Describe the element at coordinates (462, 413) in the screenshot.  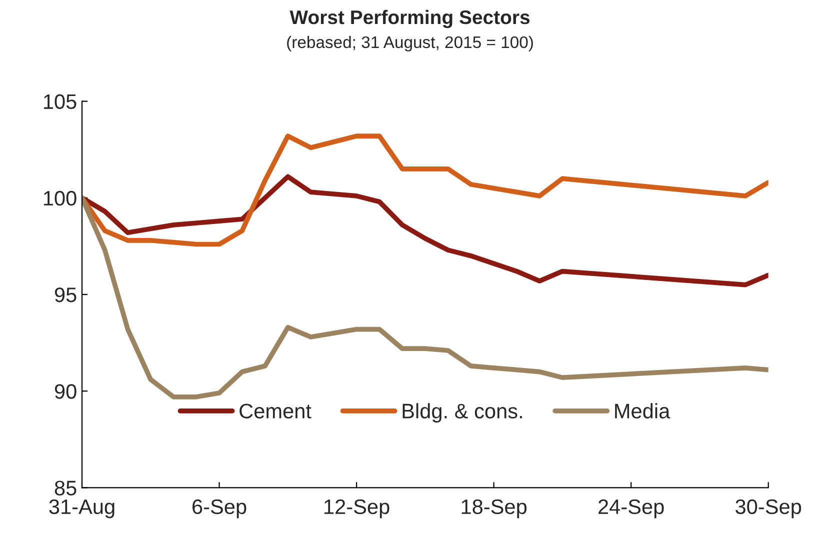
I see `legend-label: Bldg. & cons.` at that location.